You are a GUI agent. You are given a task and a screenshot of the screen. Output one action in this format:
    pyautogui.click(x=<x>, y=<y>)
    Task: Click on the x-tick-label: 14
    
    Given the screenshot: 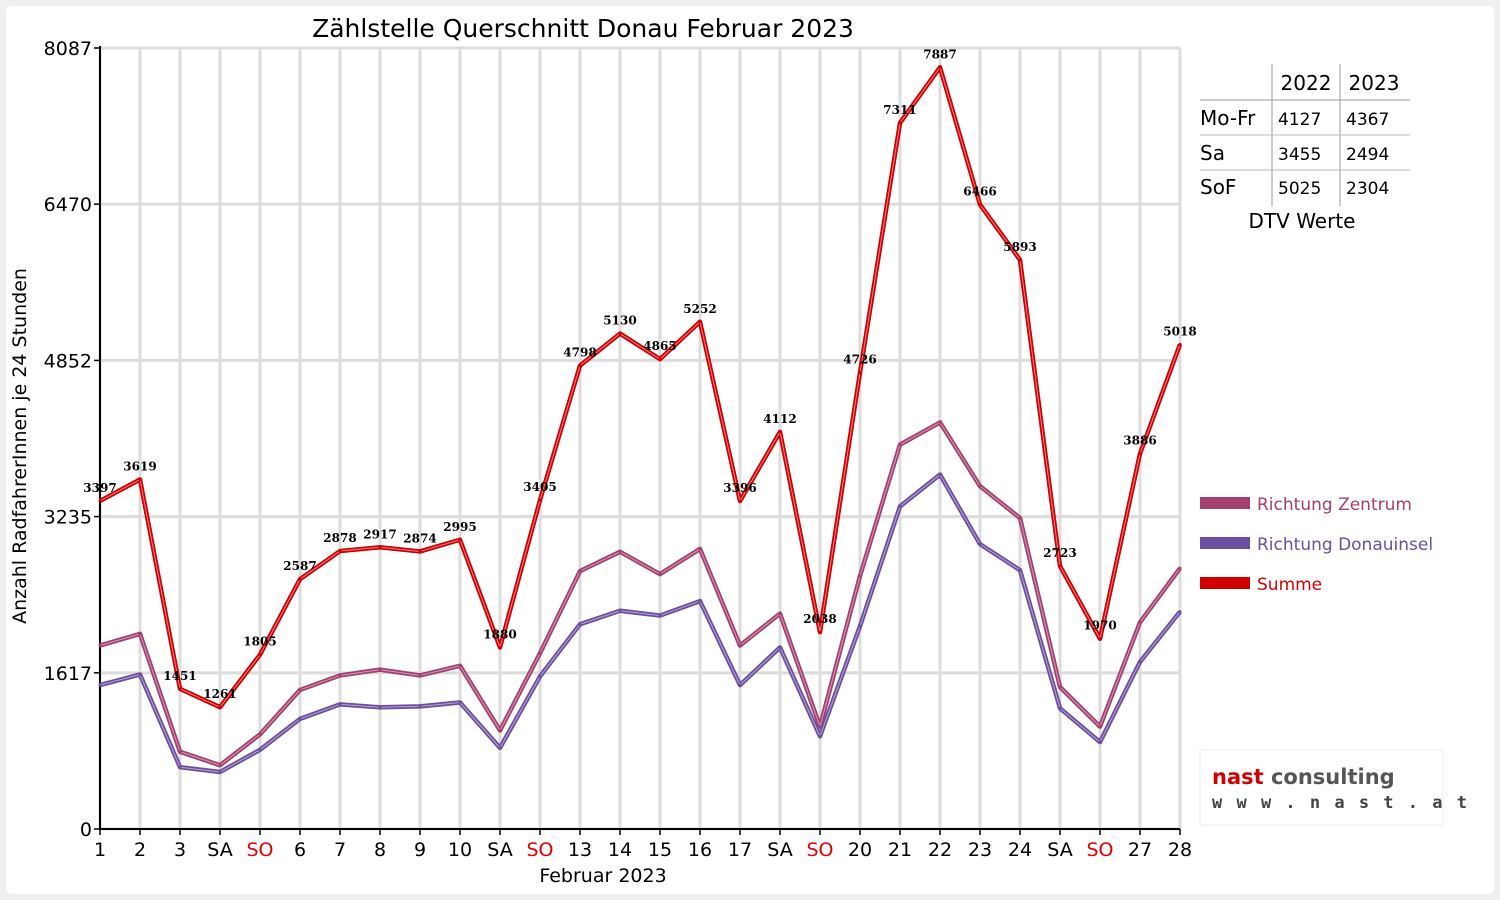 What is the action you would take?
    pyautogui.click(x=620, y=850)
    